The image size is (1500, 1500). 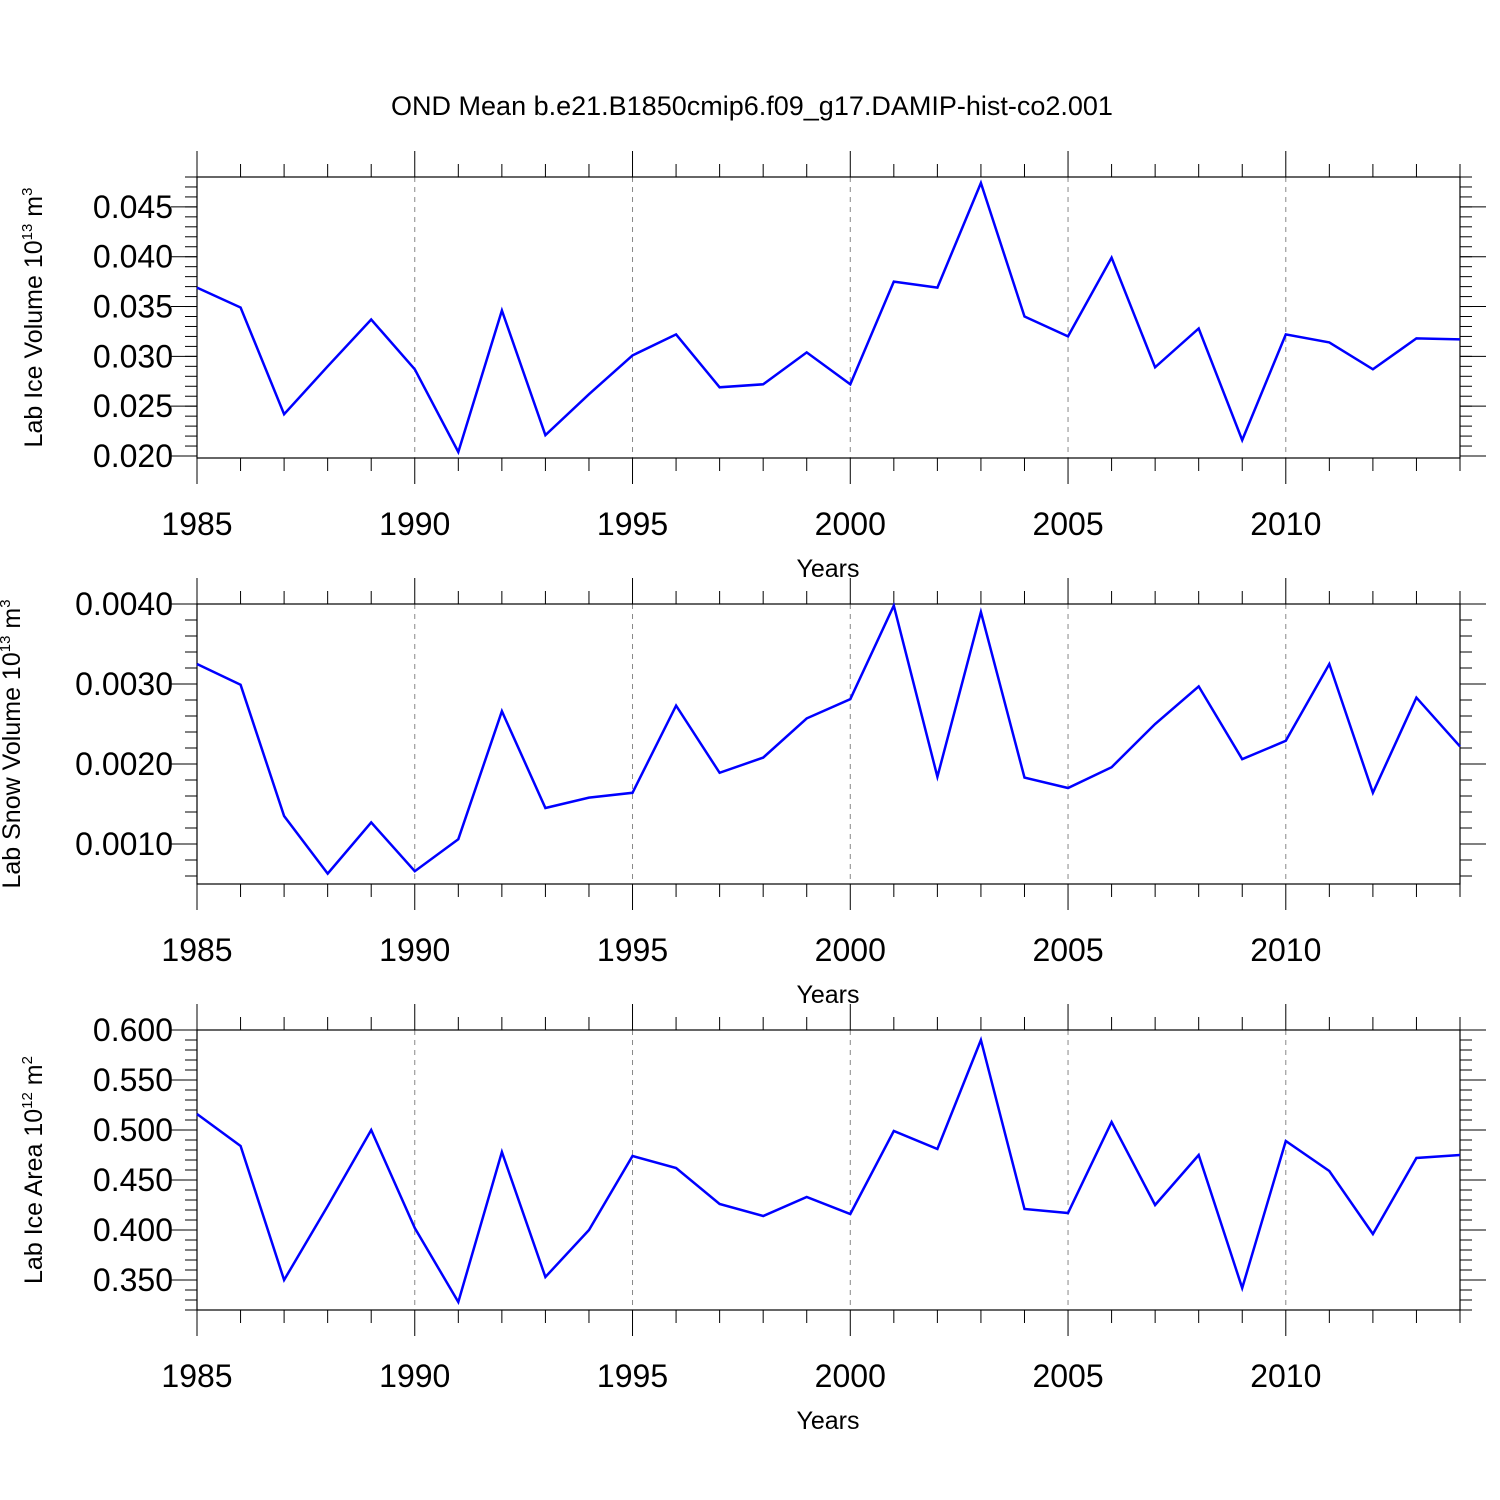 I want to click on y-axis-title-exponent: 12, so click(x=27, y=1100).